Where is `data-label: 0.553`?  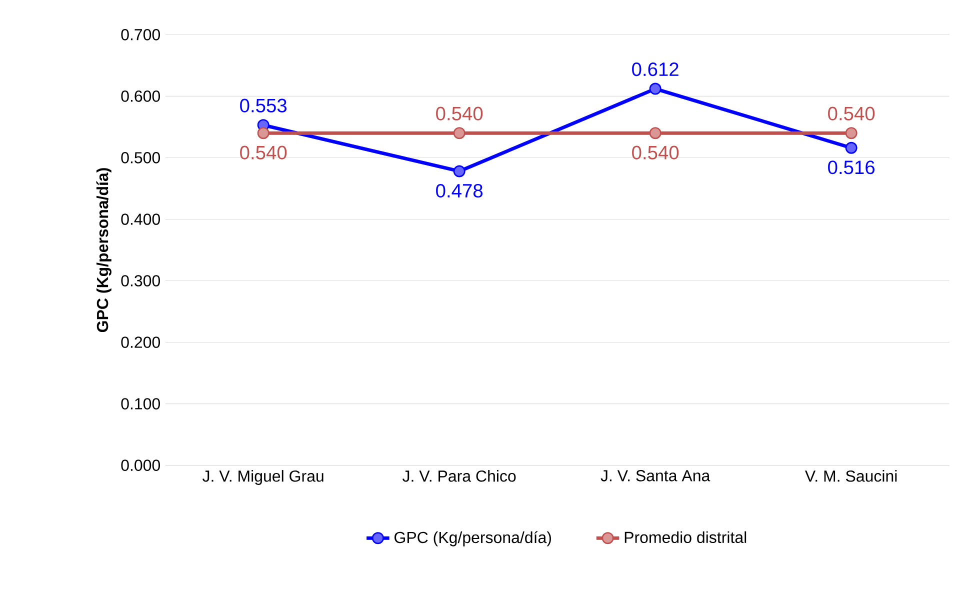
data-label: 0.553 is located at coordinates (263, 105).